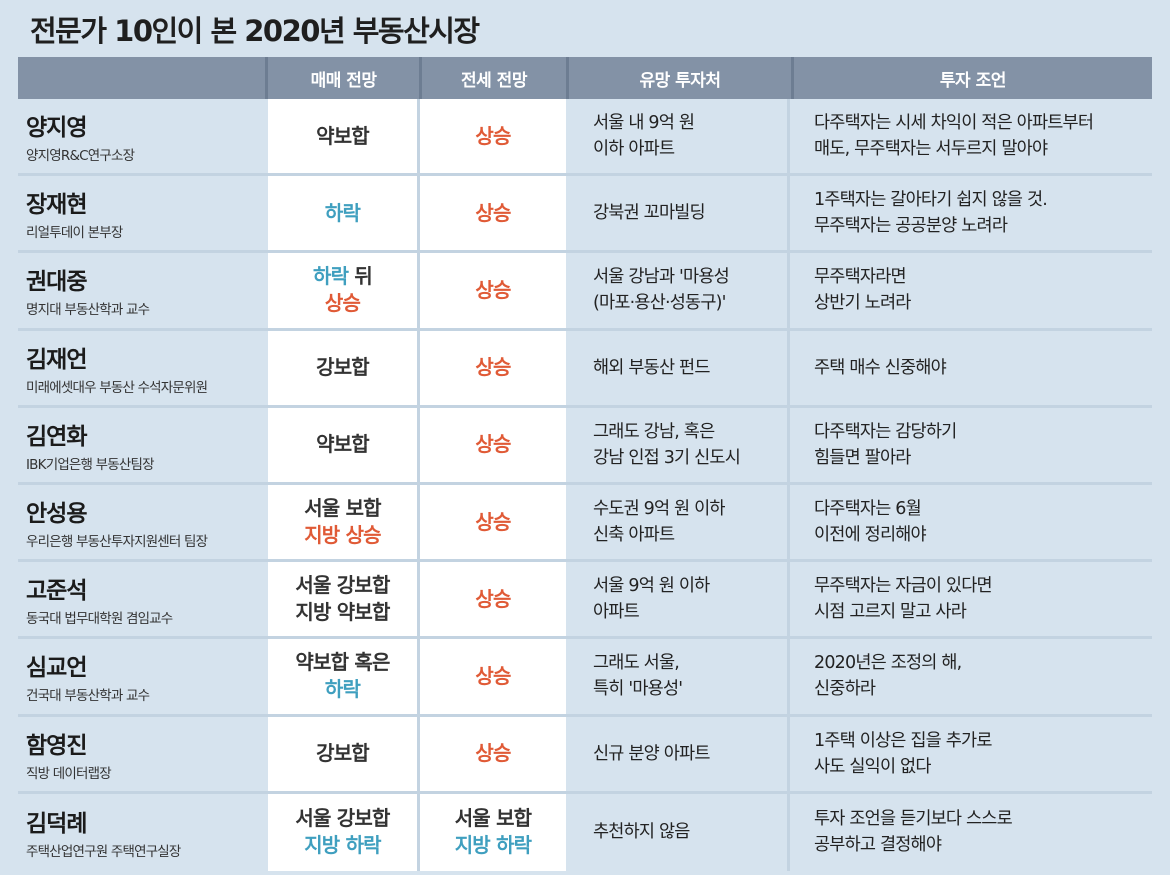  Describe the element at coordinates (971, 292) in the screenshot. I see `advice-cell: 무주택자라면 상반기 노려라` at that location.